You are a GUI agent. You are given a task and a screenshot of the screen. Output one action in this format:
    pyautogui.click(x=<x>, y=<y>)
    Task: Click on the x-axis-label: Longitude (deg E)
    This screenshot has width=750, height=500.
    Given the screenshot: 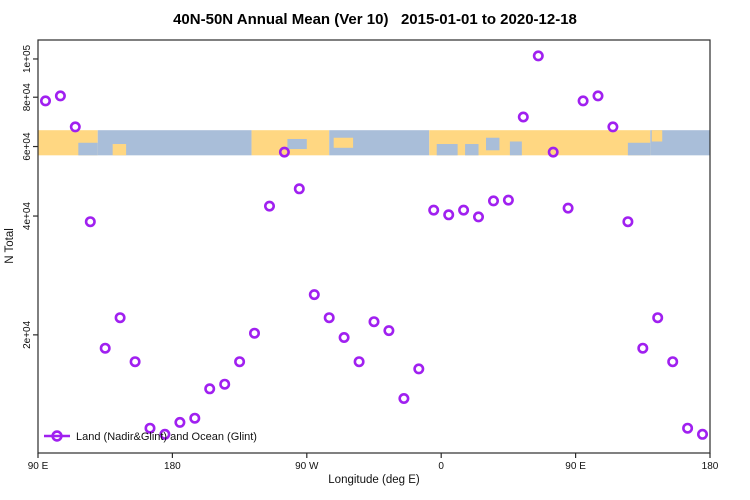 What is the action you would take?
    pyautogui.click(x=374, y=480)
    